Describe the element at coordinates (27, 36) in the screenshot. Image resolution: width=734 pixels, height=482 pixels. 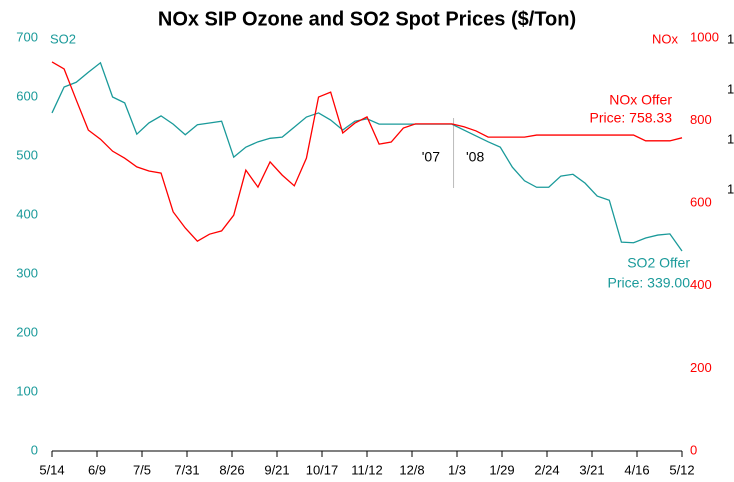
I see `y-tick-label: 700` at that location.